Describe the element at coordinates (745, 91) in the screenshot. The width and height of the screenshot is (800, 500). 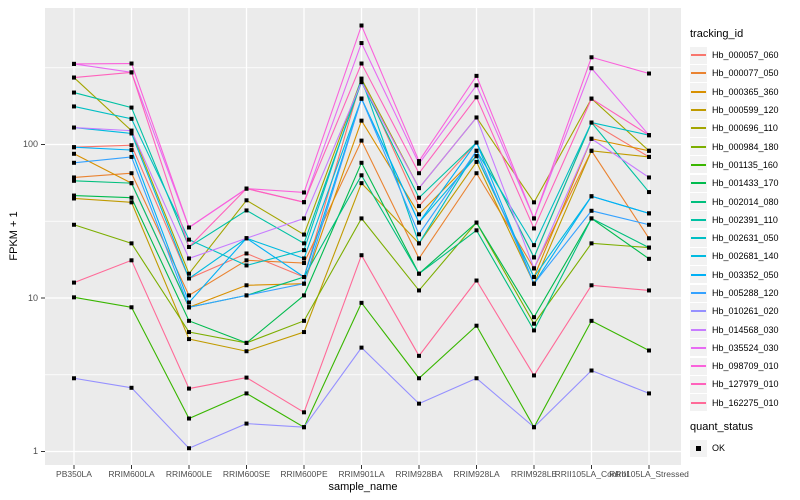
I see `legend-item-label: Hb_000365_360` at that location.